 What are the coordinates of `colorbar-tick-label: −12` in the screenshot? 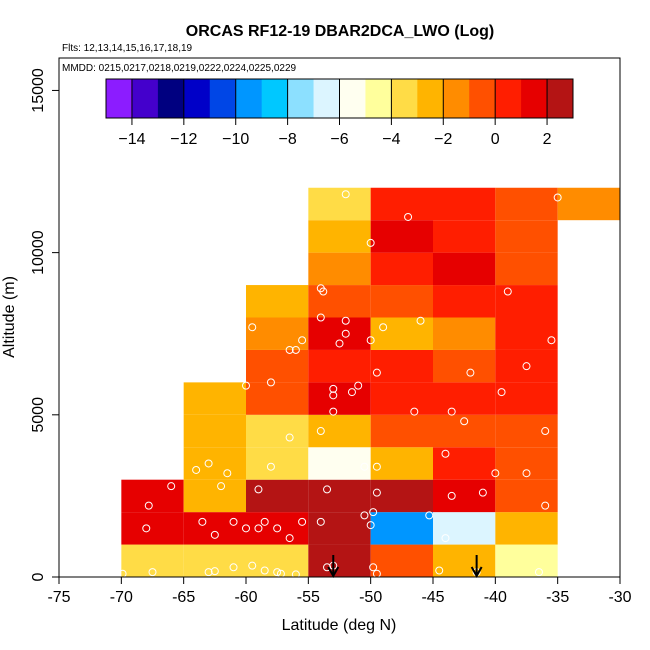 It's located at (183, 139).